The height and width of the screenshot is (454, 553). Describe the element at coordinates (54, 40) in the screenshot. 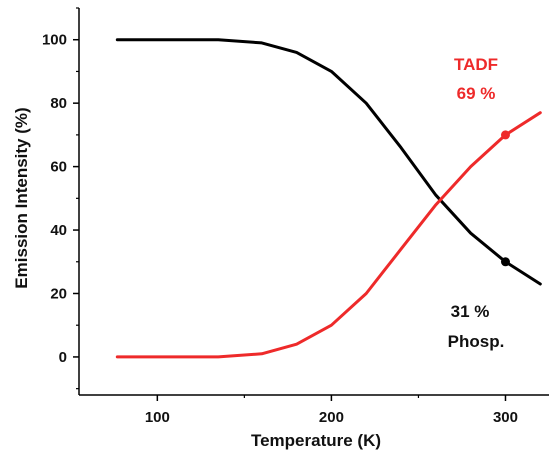

I see `y-tick-label: 100` at that location.